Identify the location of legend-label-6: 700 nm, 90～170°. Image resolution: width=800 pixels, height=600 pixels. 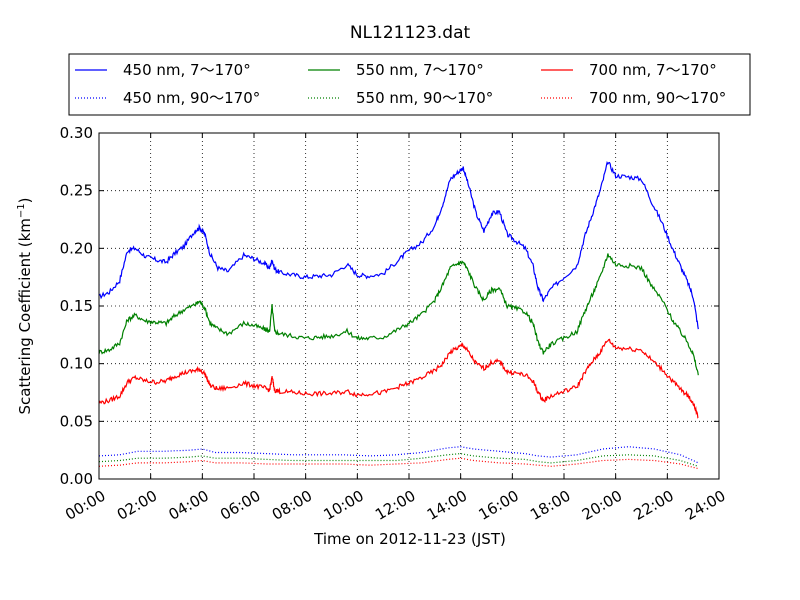
(657, 98).